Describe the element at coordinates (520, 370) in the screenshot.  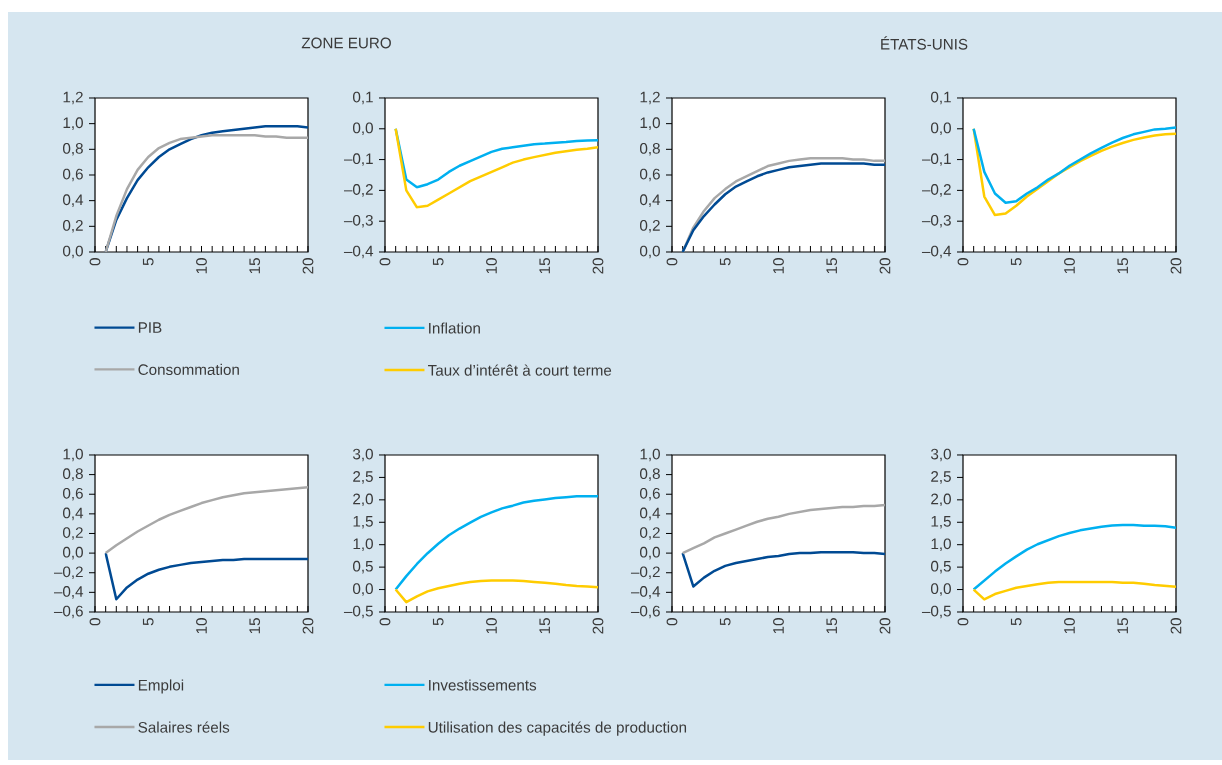
I see `legend-label: Taux d’intérêt à court terme` at that location.